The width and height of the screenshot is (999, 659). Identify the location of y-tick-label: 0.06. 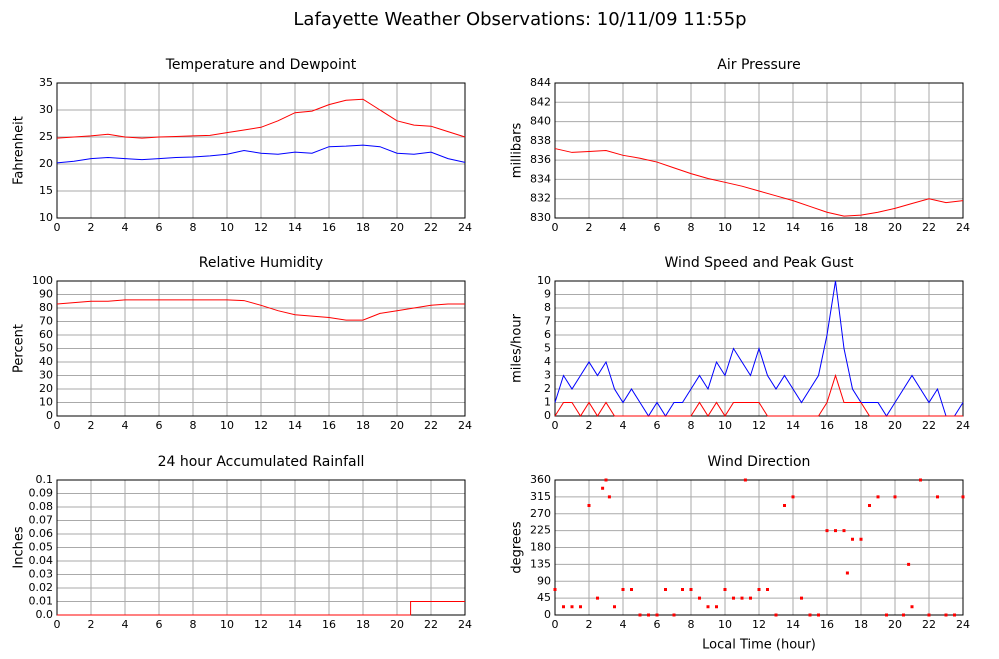
(41, 533).